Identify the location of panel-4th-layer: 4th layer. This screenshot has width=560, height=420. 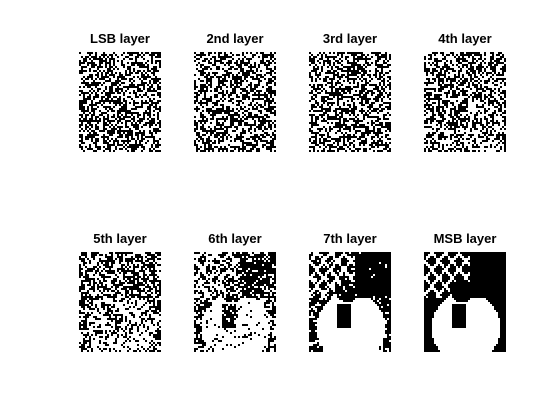
(465, 100).